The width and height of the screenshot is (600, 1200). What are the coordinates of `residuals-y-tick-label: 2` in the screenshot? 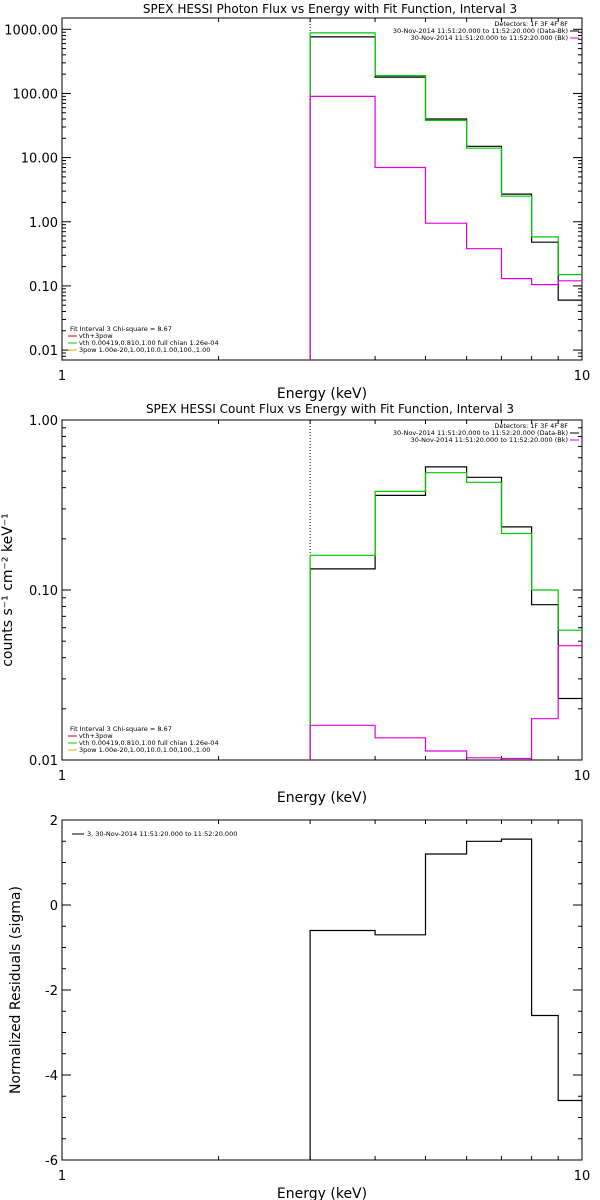 It's located at (54, 821).